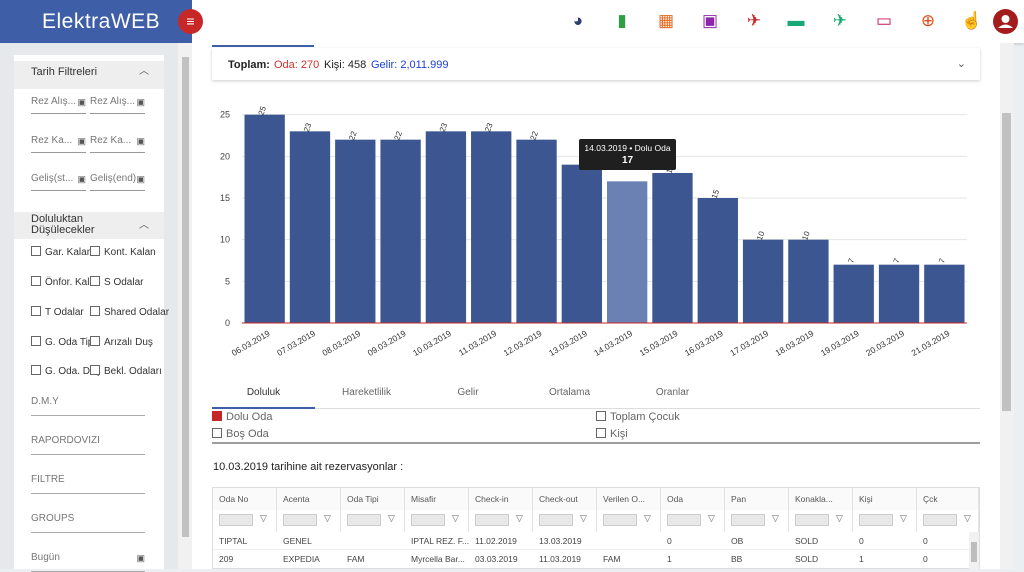 The width and height of the screenshot is (1024, 572). I want to click on checkbox-t-odalar: T Odalar, so click(57, 312).